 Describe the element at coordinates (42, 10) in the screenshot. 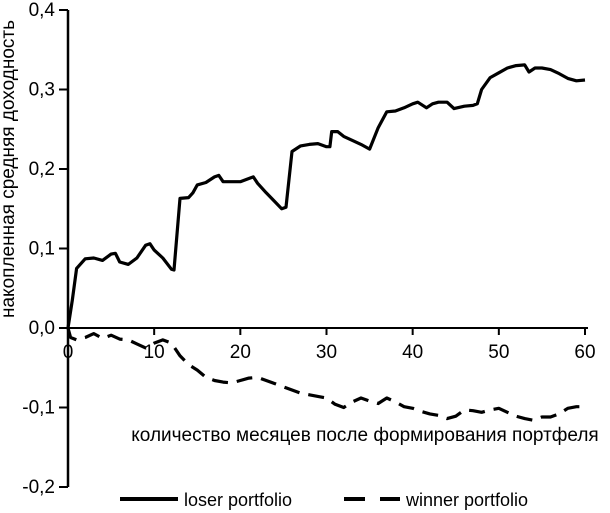

I see `y-tick-label: 0,4` at that location.